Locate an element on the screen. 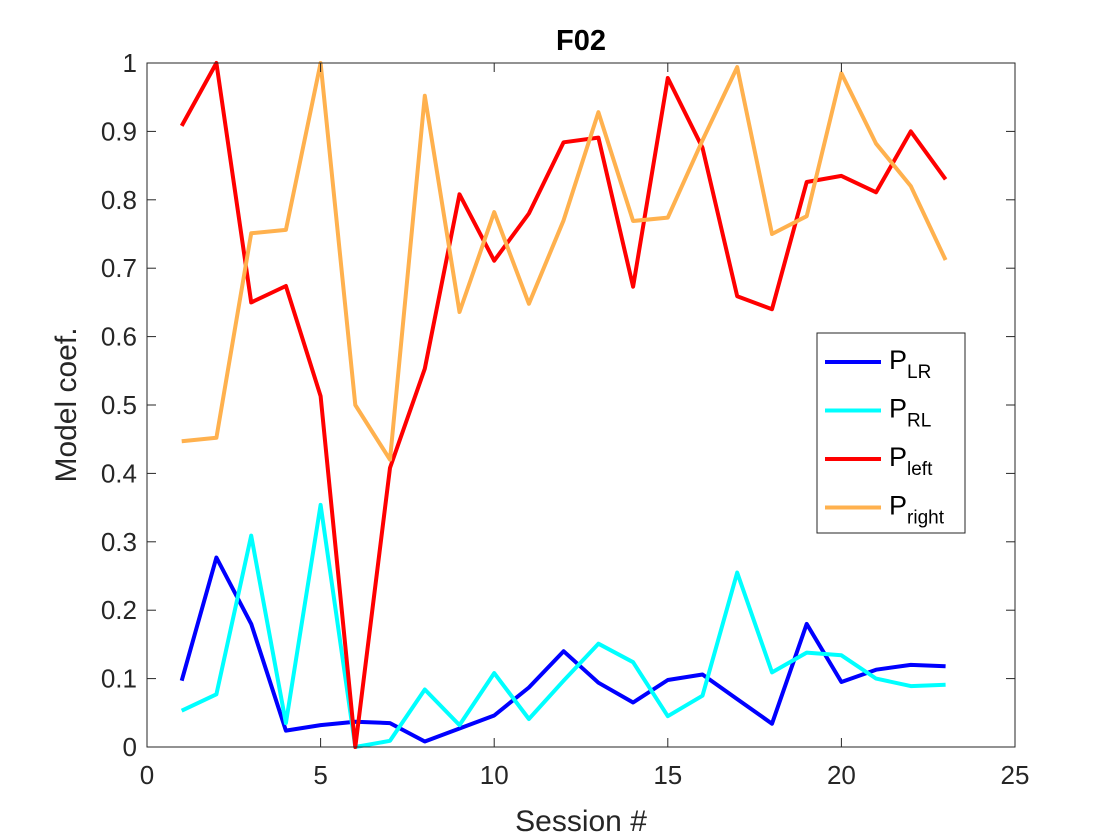 The width and height of the screenshot is (1120, 840). x-tick-label: 10 is located at coordinates (494, 775).